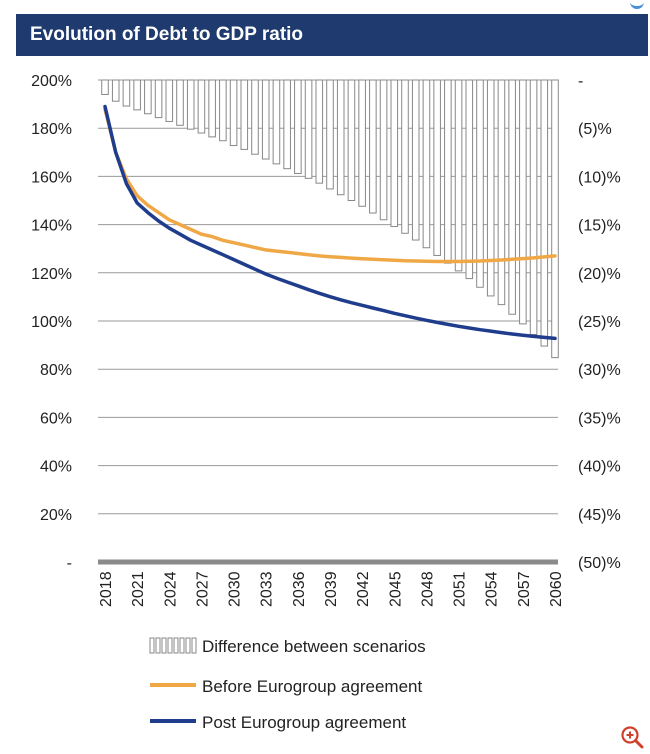 This screenshot has width=650, height=754. Describe the element at coordinates (332, 35) in the screenshot. I see `chart-title: Evolution of Debt to GDP ratio` at that location.